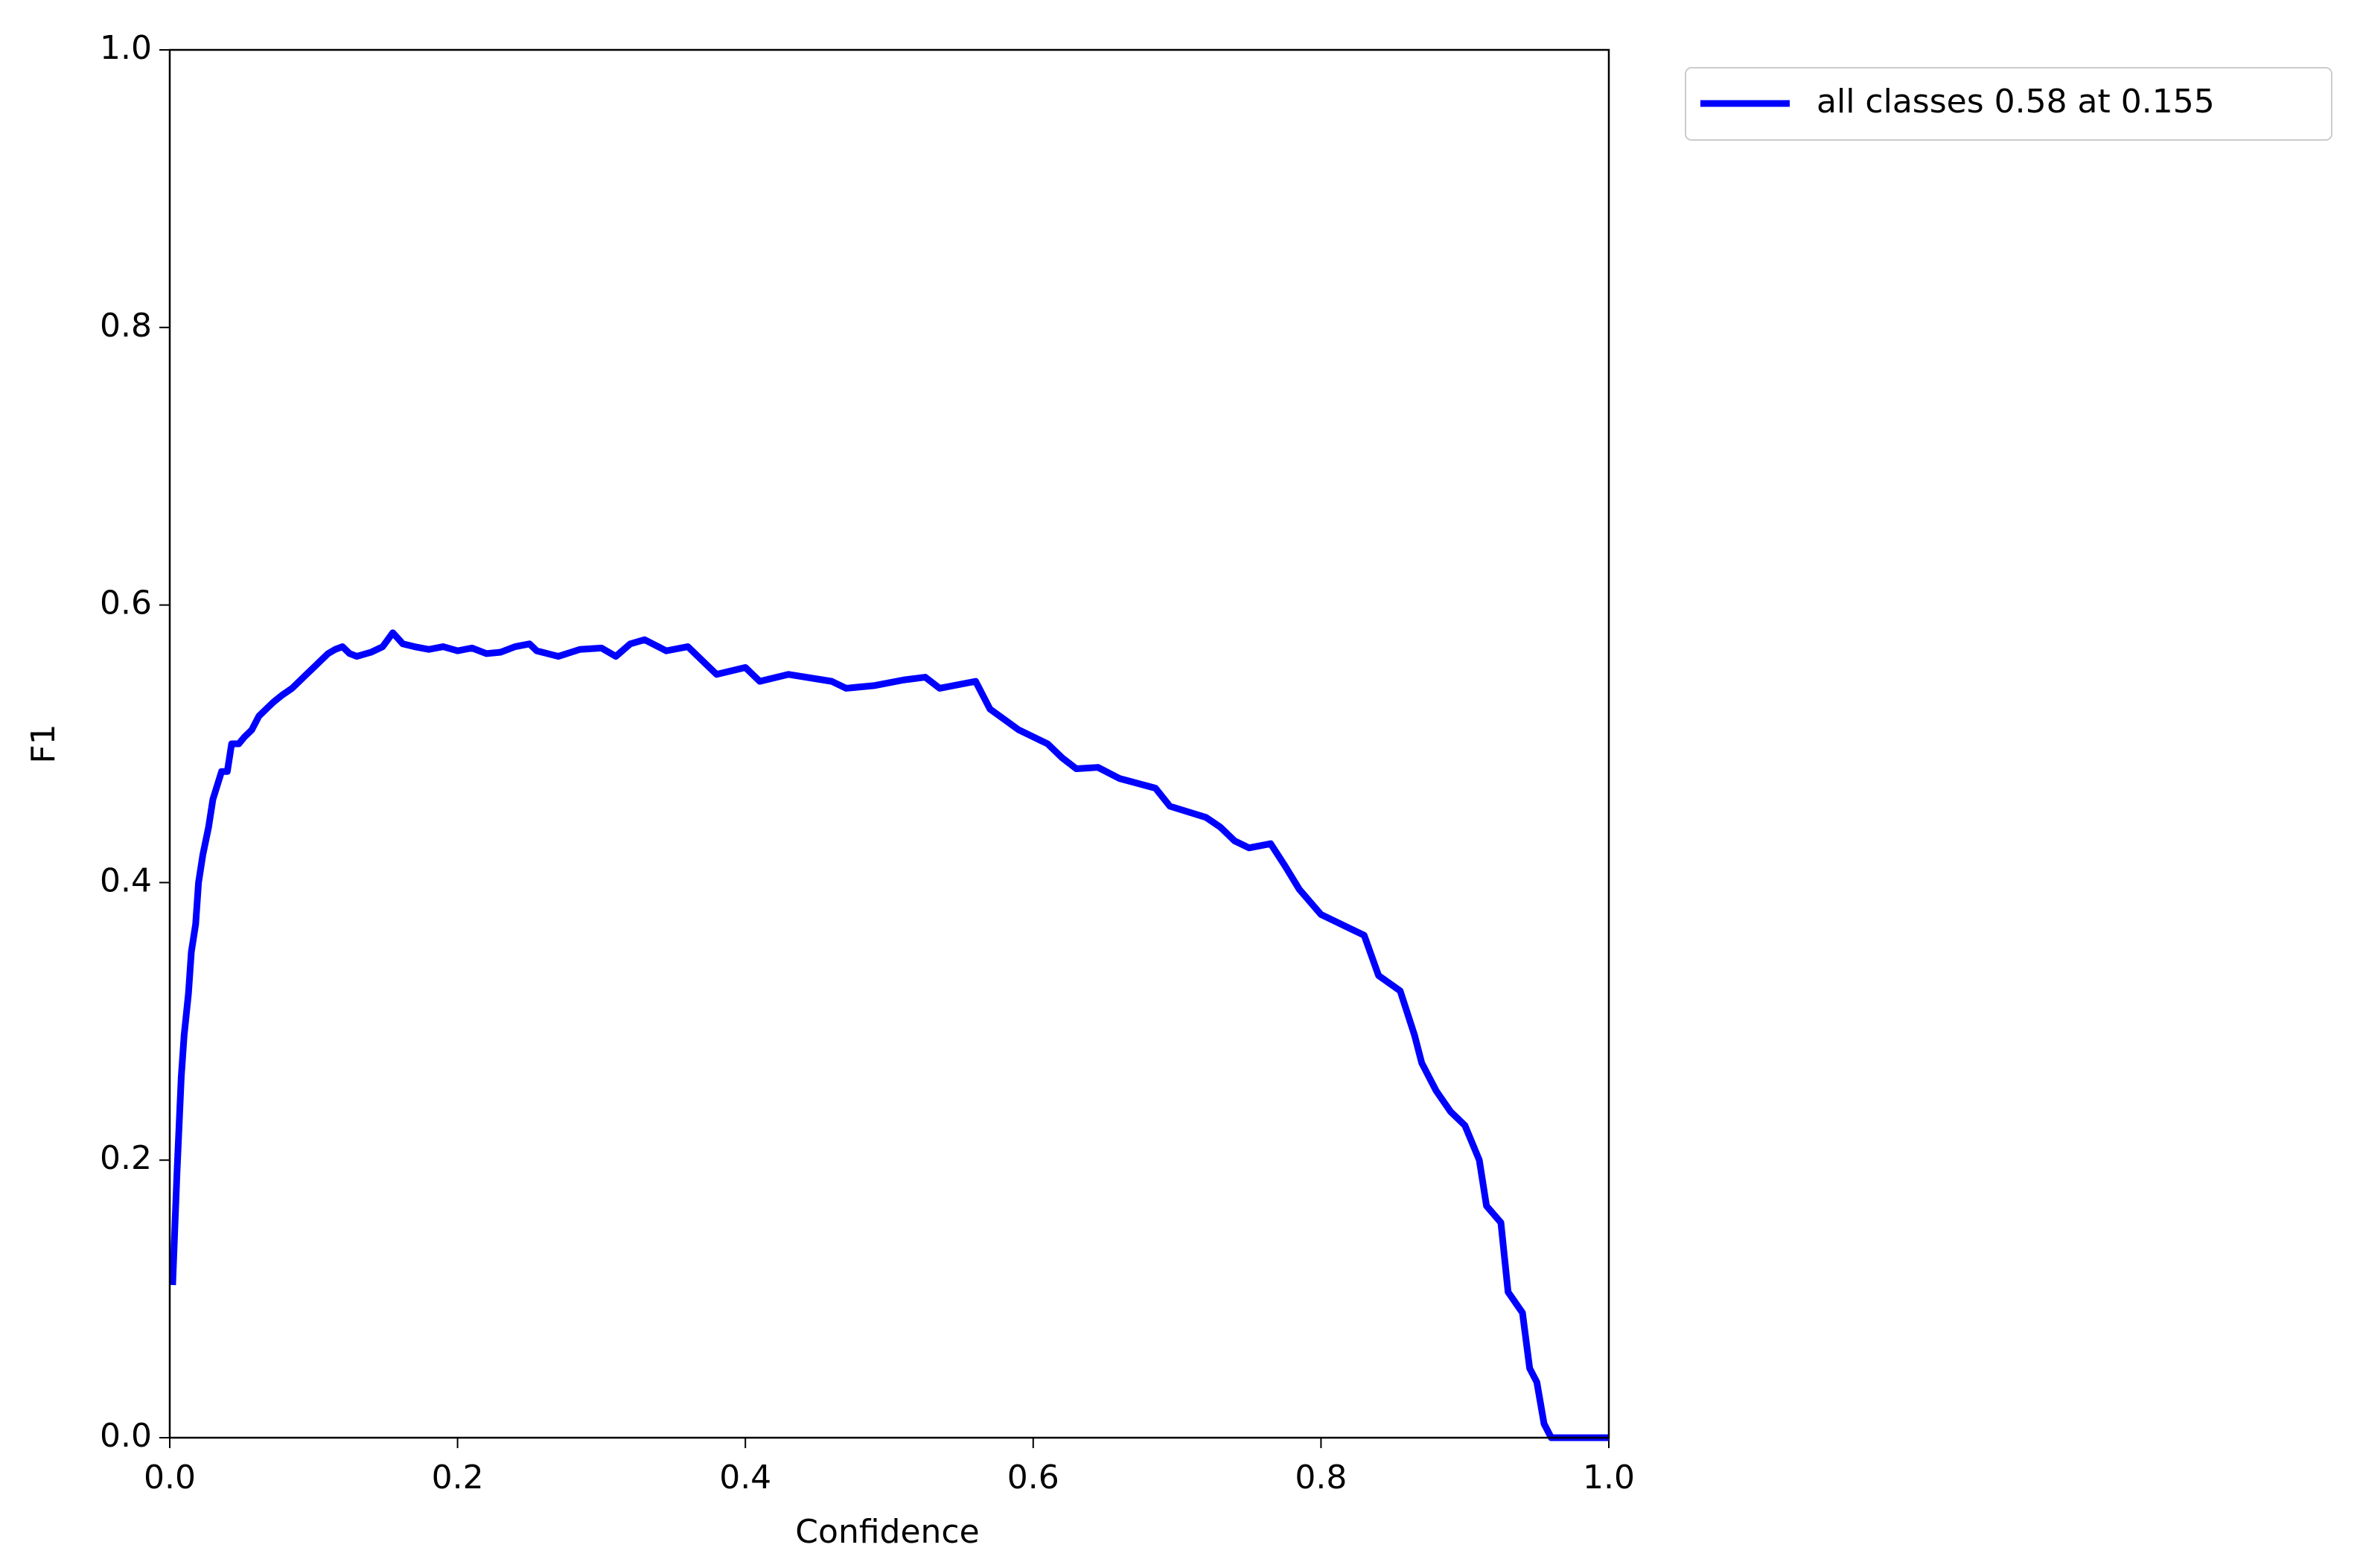 The image size is (2360, 1568). Describe the element at coordinates (126, 48) in the screenshot. I see `y-tick-label: 1.0` at that location.